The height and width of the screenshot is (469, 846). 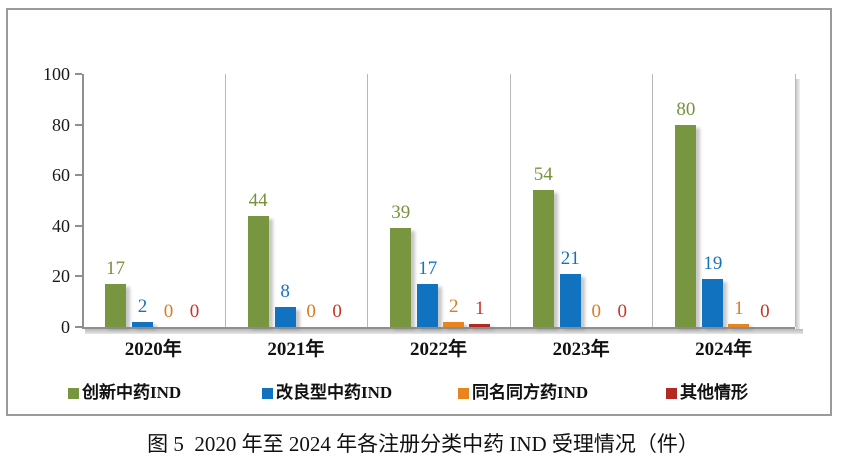 I want to click on legend-item-创新中药IND: 创新中药IND, so click(x=124, y=393).